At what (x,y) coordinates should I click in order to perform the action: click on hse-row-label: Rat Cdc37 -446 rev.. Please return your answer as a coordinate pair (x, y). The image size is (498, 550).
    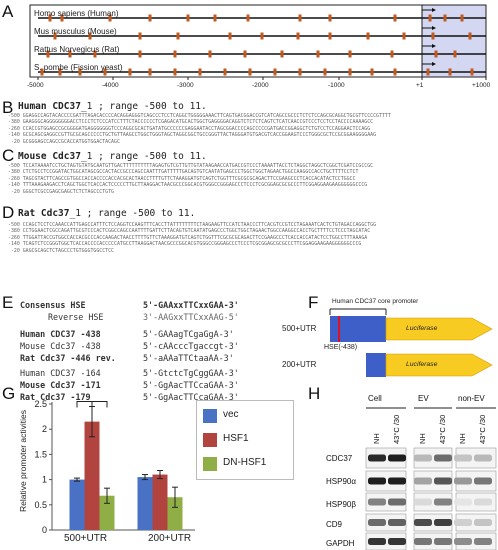
    Looking at the image, I should click on (68, 358).